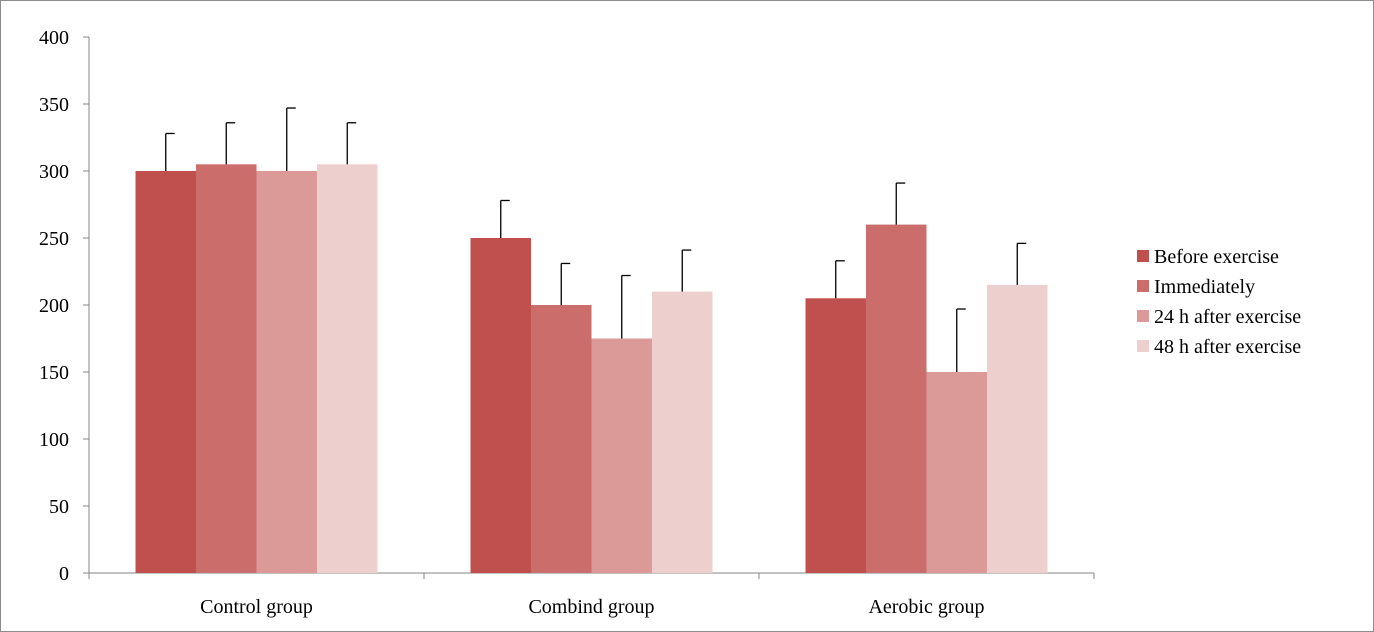 The height and width of the screenshot is (632, 1374). I want to click on x-category-label: Control group, so click(256, 607).